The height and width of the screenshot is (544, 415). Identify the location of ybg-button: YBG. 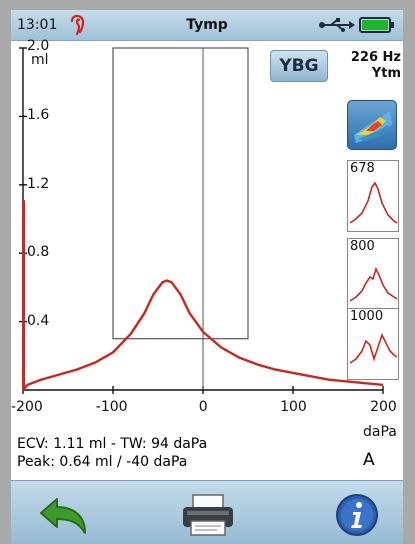
(299, 66).